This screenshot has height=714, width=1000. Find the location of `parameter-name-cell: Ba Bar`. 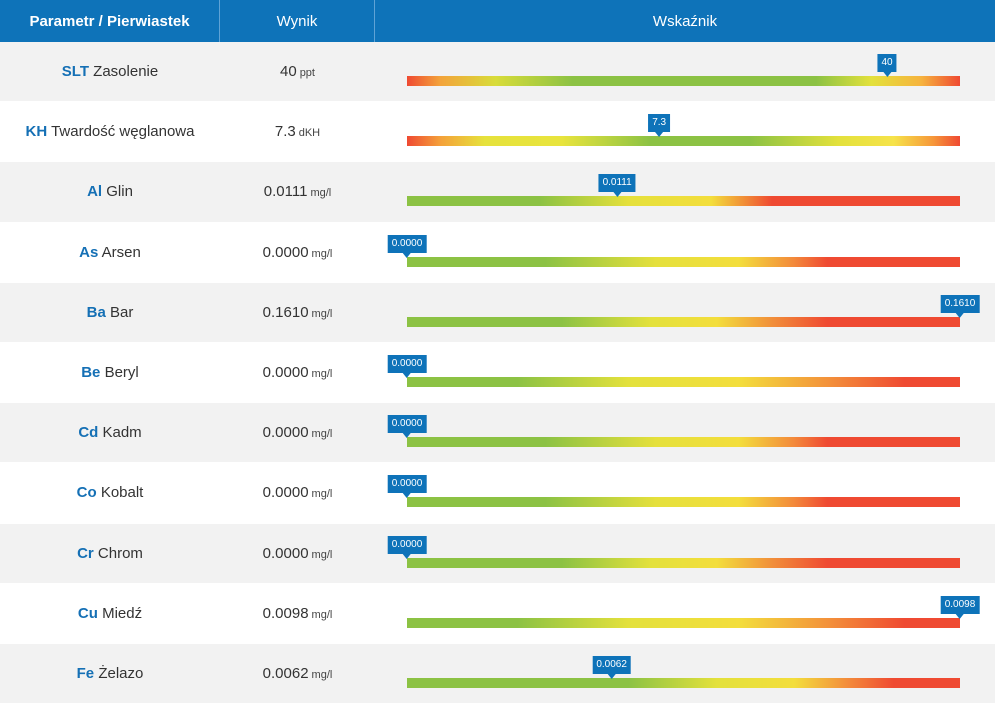

parameter-name-cell: Ba Bar is located at coordinates (110, 312).